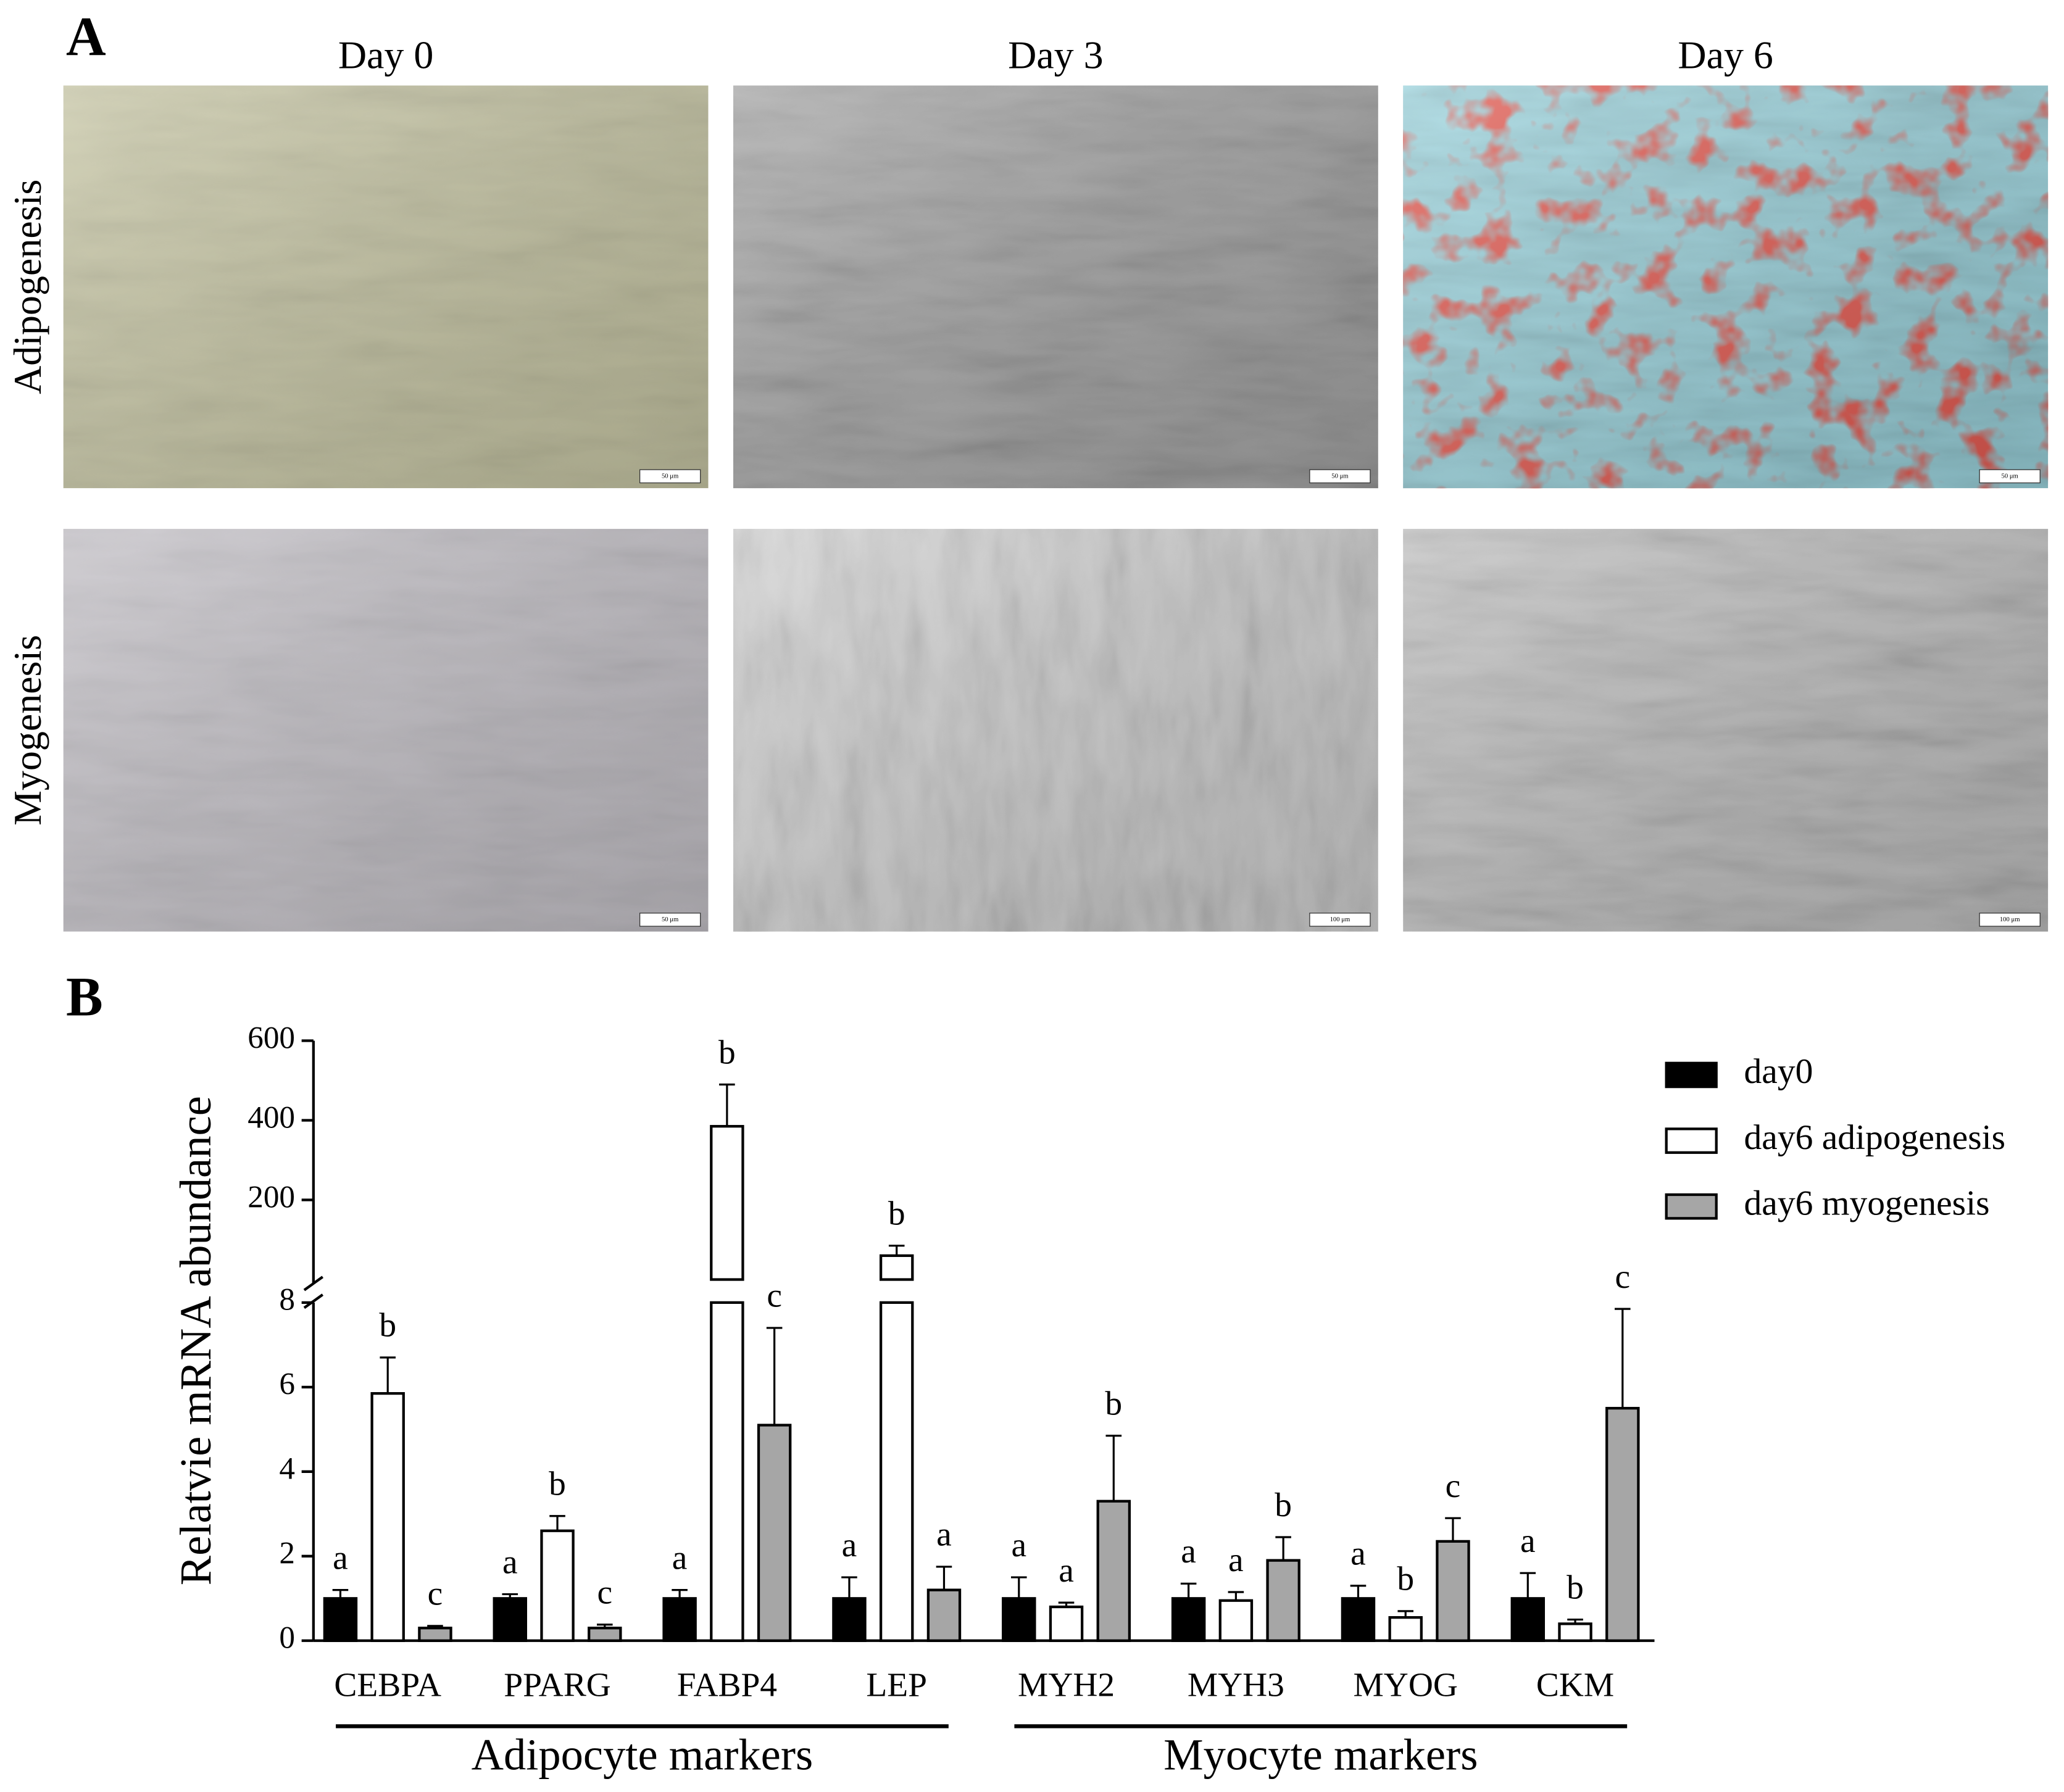 The height and width of the screenshot is (1792, 2064). I want to click on column-title: Day 3, so click(1056, 55).